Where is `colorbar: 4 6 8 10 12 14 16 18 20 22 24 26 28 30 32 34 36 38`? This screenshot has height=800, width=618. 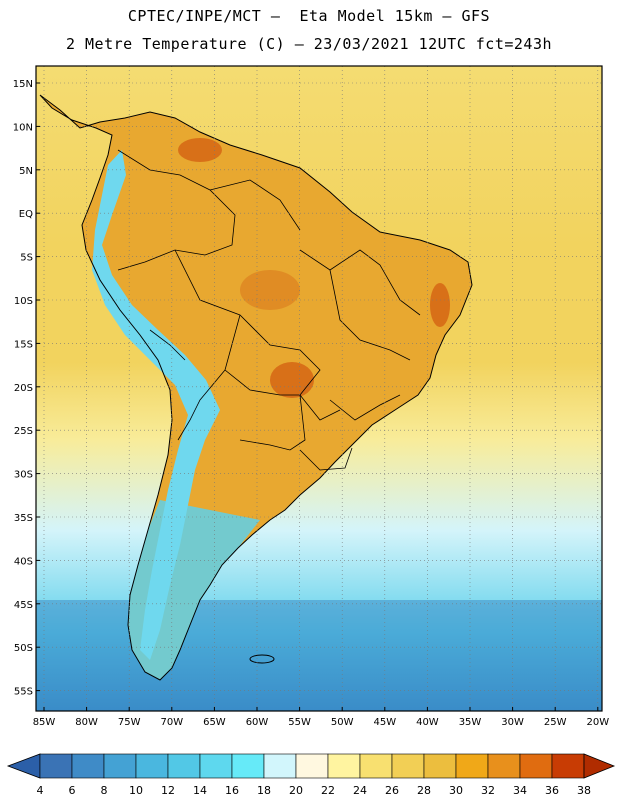 colorbar: 4 6 8 10 12 14 16 18 20 22 24 26 28 30 32 34 36 38 is located at coordinates (311, 775).